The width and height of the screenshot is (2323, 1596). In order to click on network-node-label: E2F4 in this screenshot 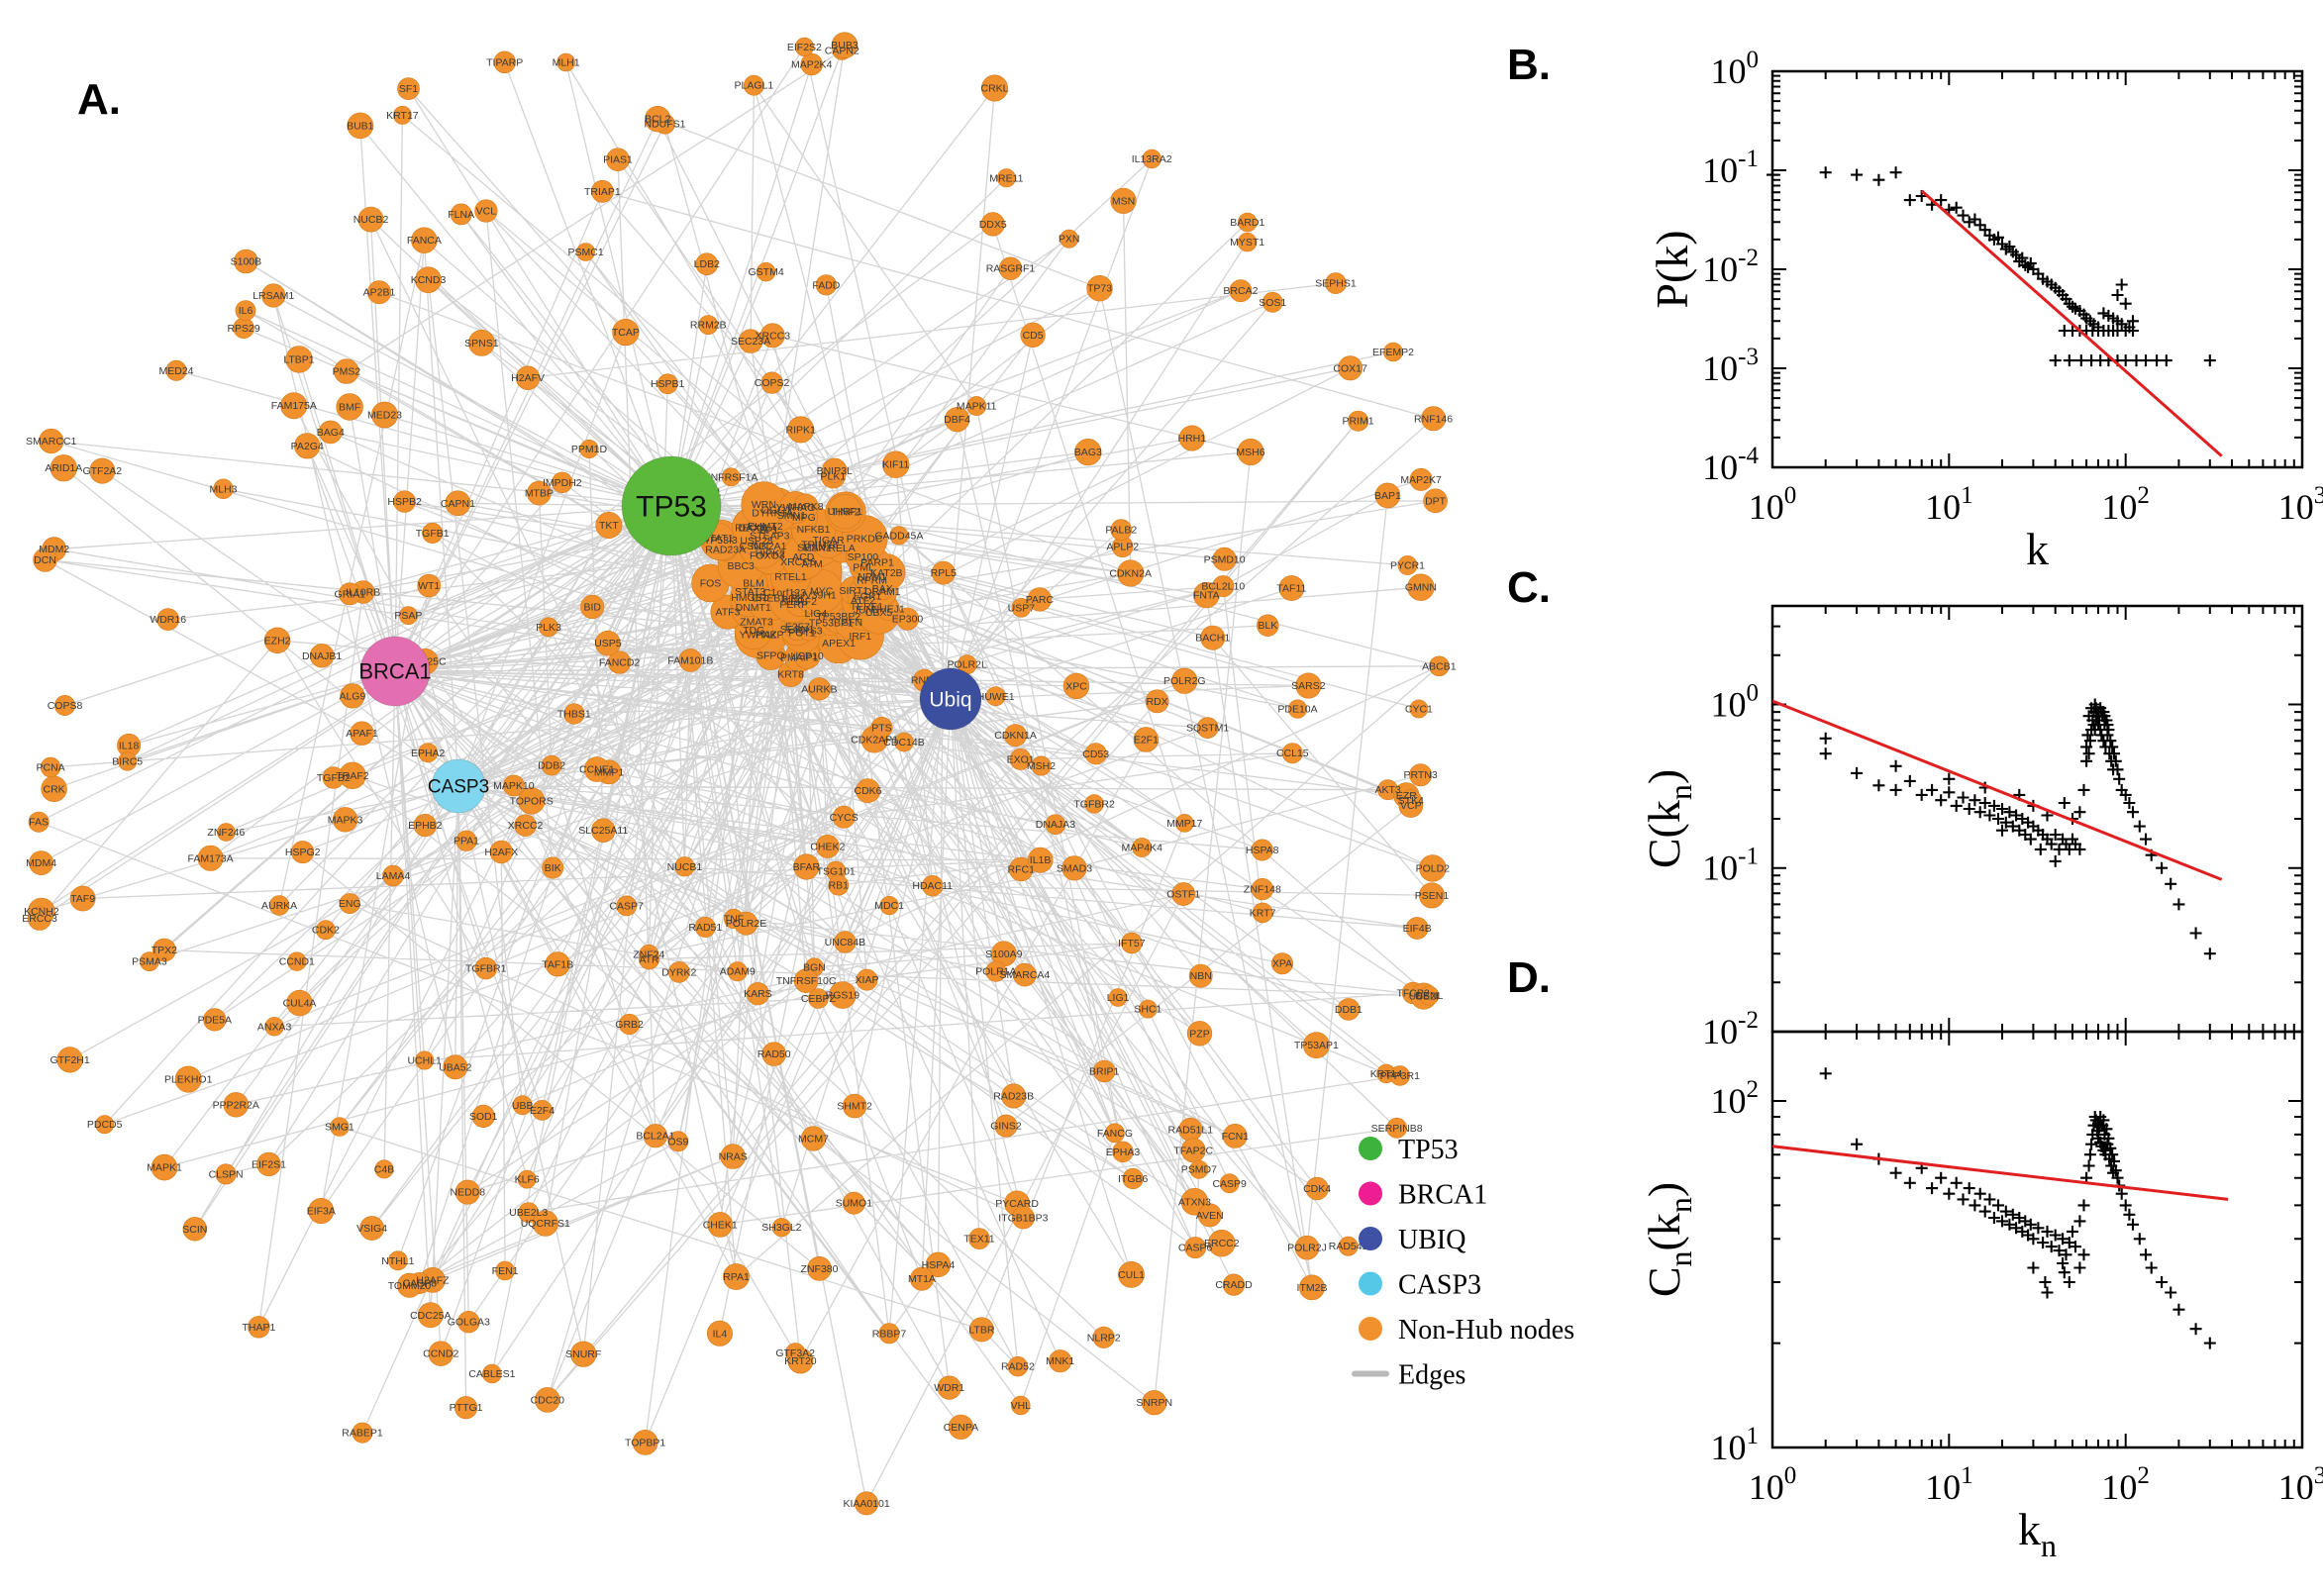, I will do `click(542, 1111)`.